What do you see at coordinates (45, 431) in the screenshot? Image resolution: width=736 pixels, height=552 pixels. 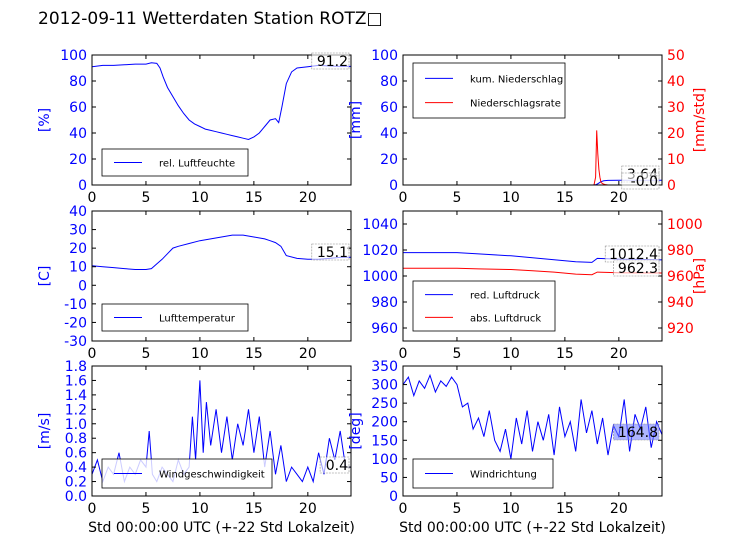 I see `y-axis-label: [m/s]` at bounding box center [45, 431].